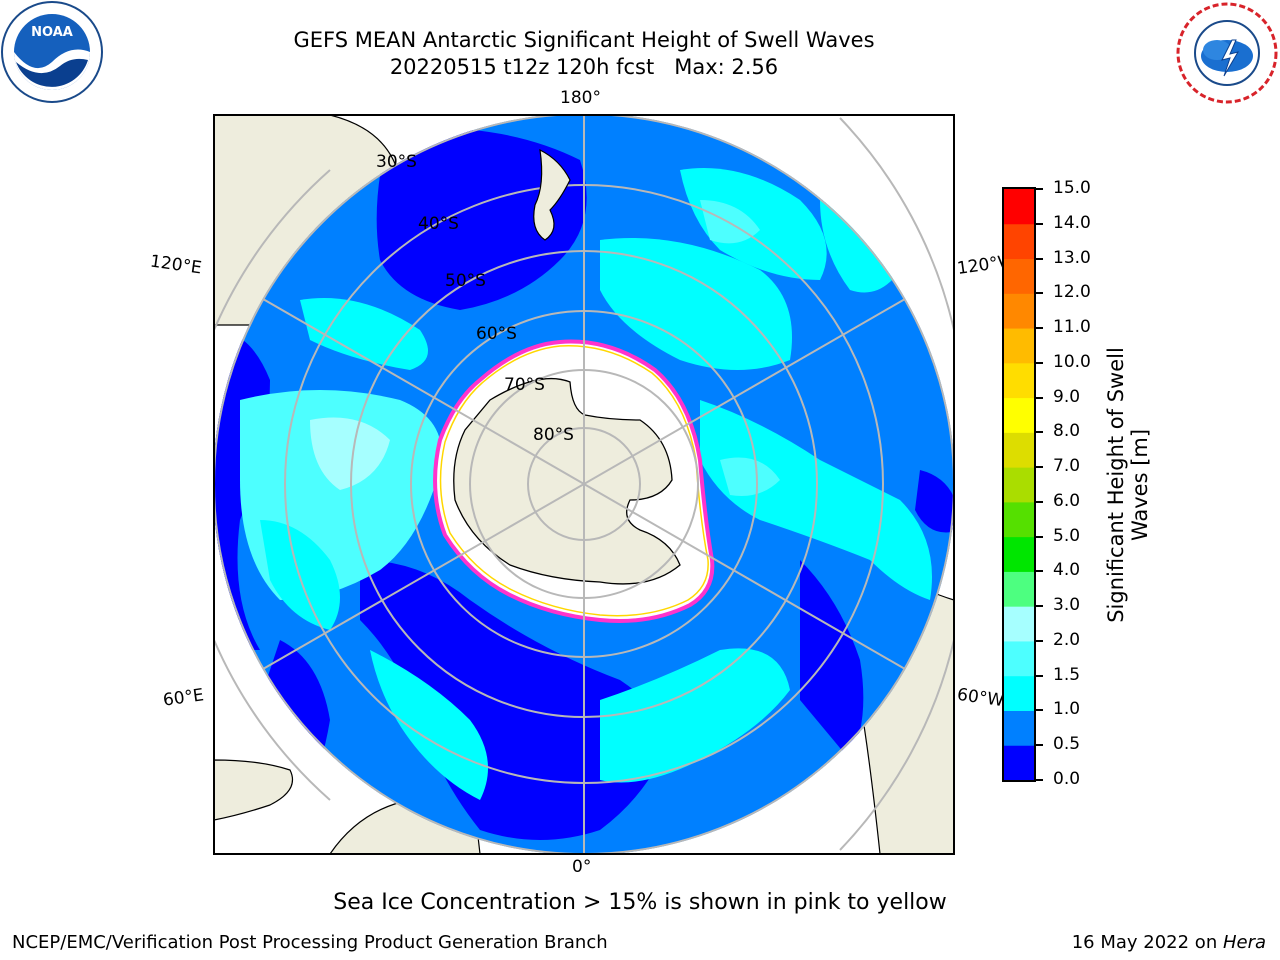 The height and width of the screenshot is (960, 1280). Describe the element at coordinates (1067, 744) in the screenshot. I see `colorbar-tick-label: 0.5` at that location.